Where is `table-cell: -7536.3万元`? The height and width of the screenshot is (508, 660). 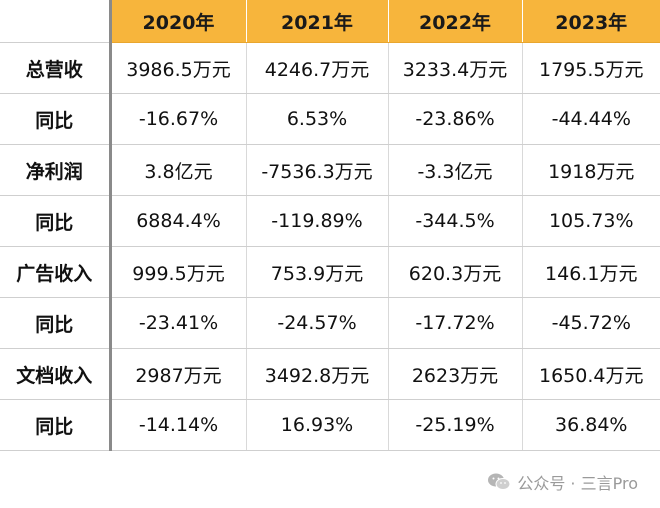
table-cell: -7536.3万元 is located at coordinates (317, 170).